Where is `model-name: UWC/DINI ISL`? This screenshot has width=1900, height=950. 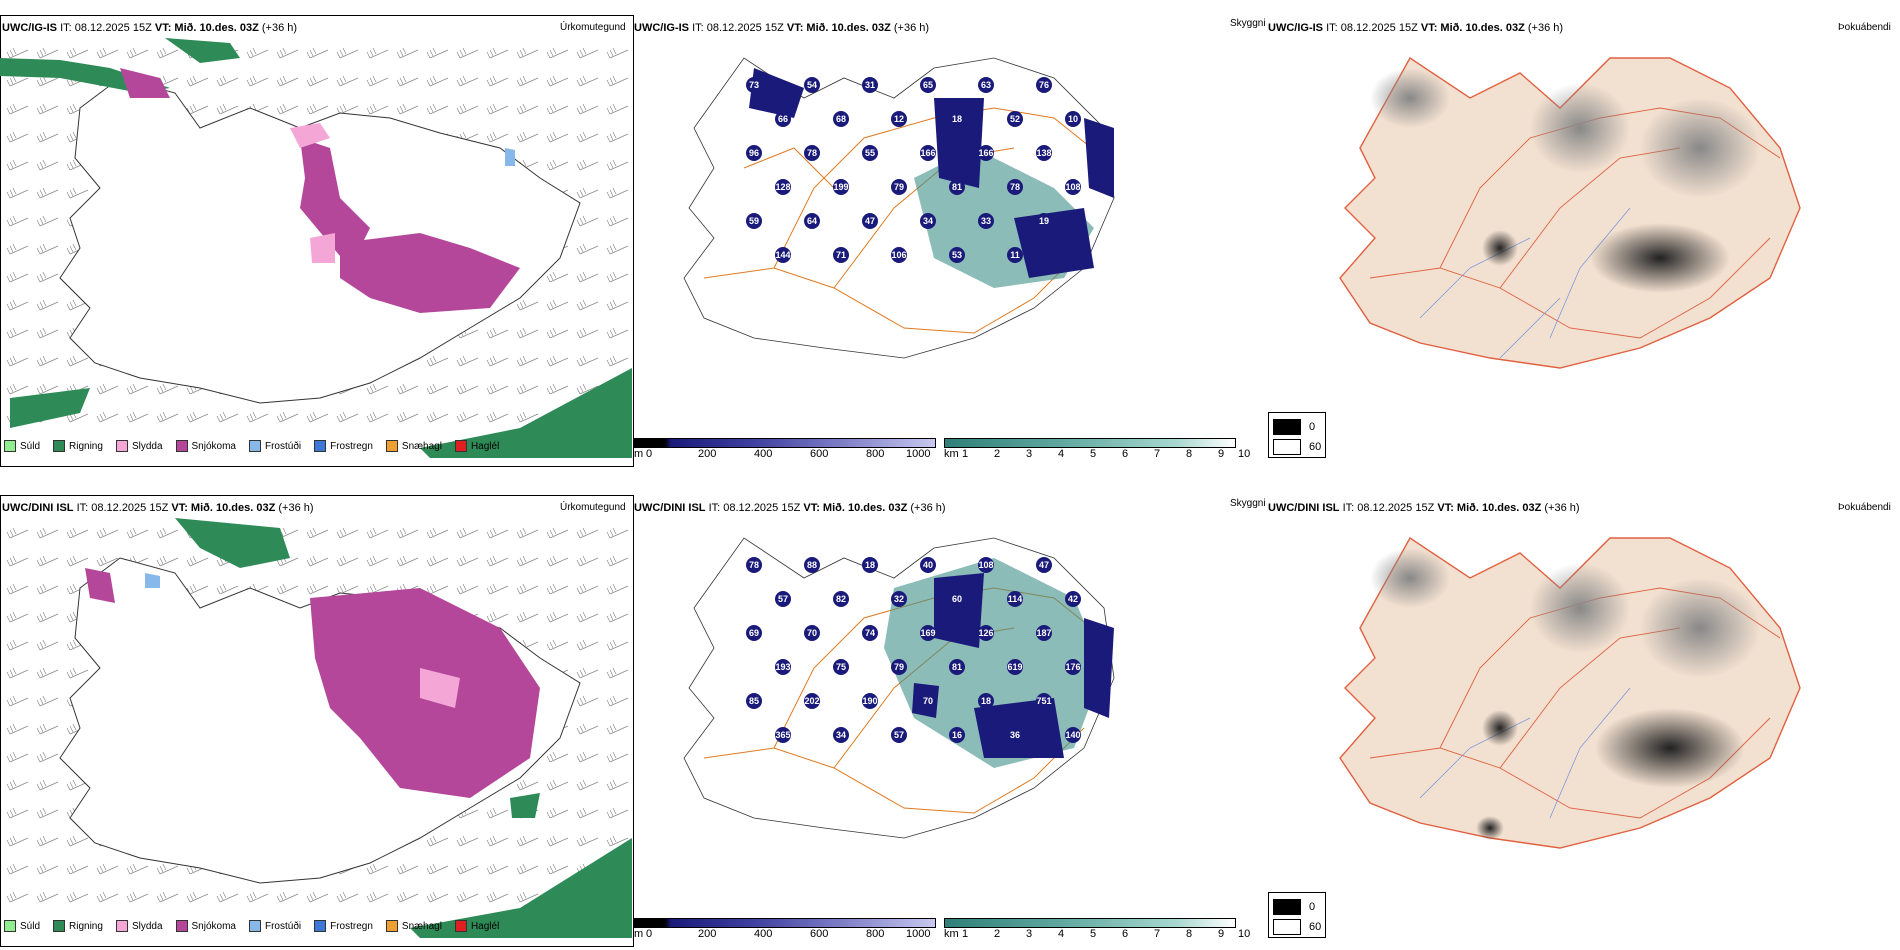 model-name: UWC/DINI ISL is located at coordinates (38, 508).